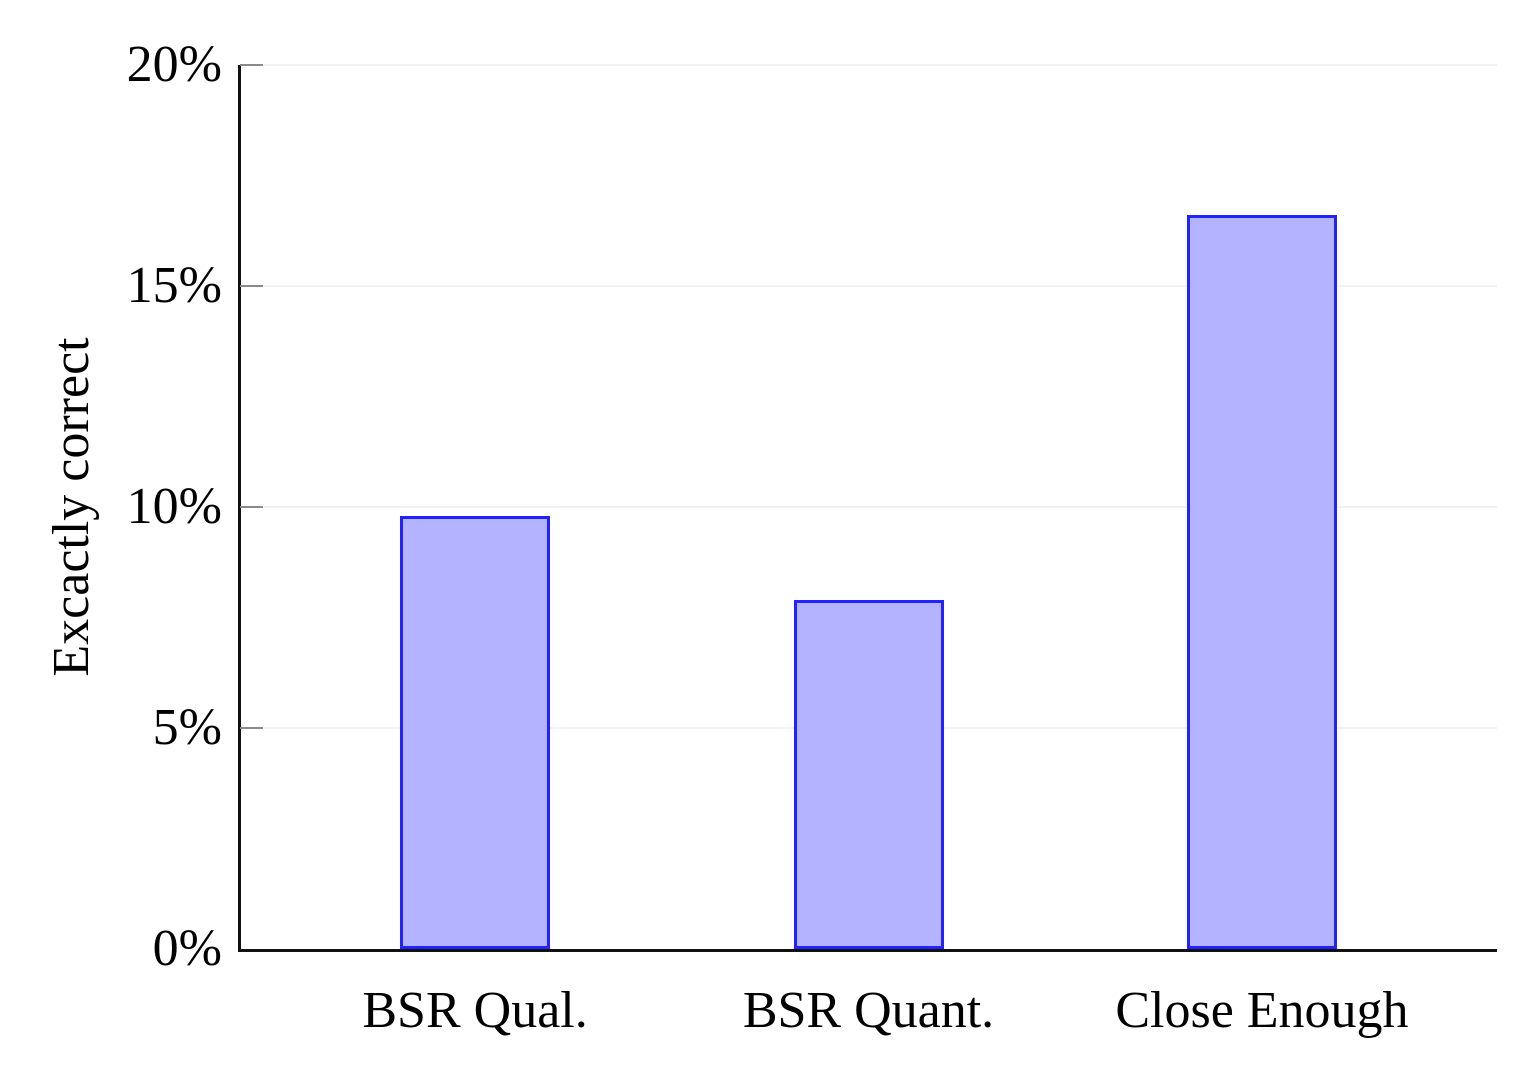  What do you see at coordinates (475, 732) in the screenshot?
I see `bar-bsr-qual` at bounding box center [475, 732].